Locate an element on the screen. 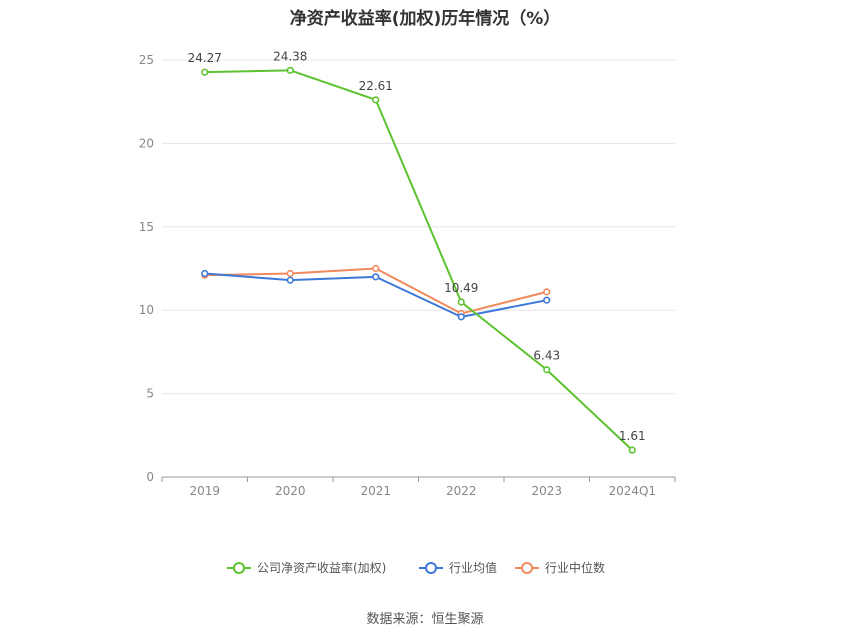 This screenshot has height=637, width=850. x-tick-label: 2022 is located at coordinates (461, 491).